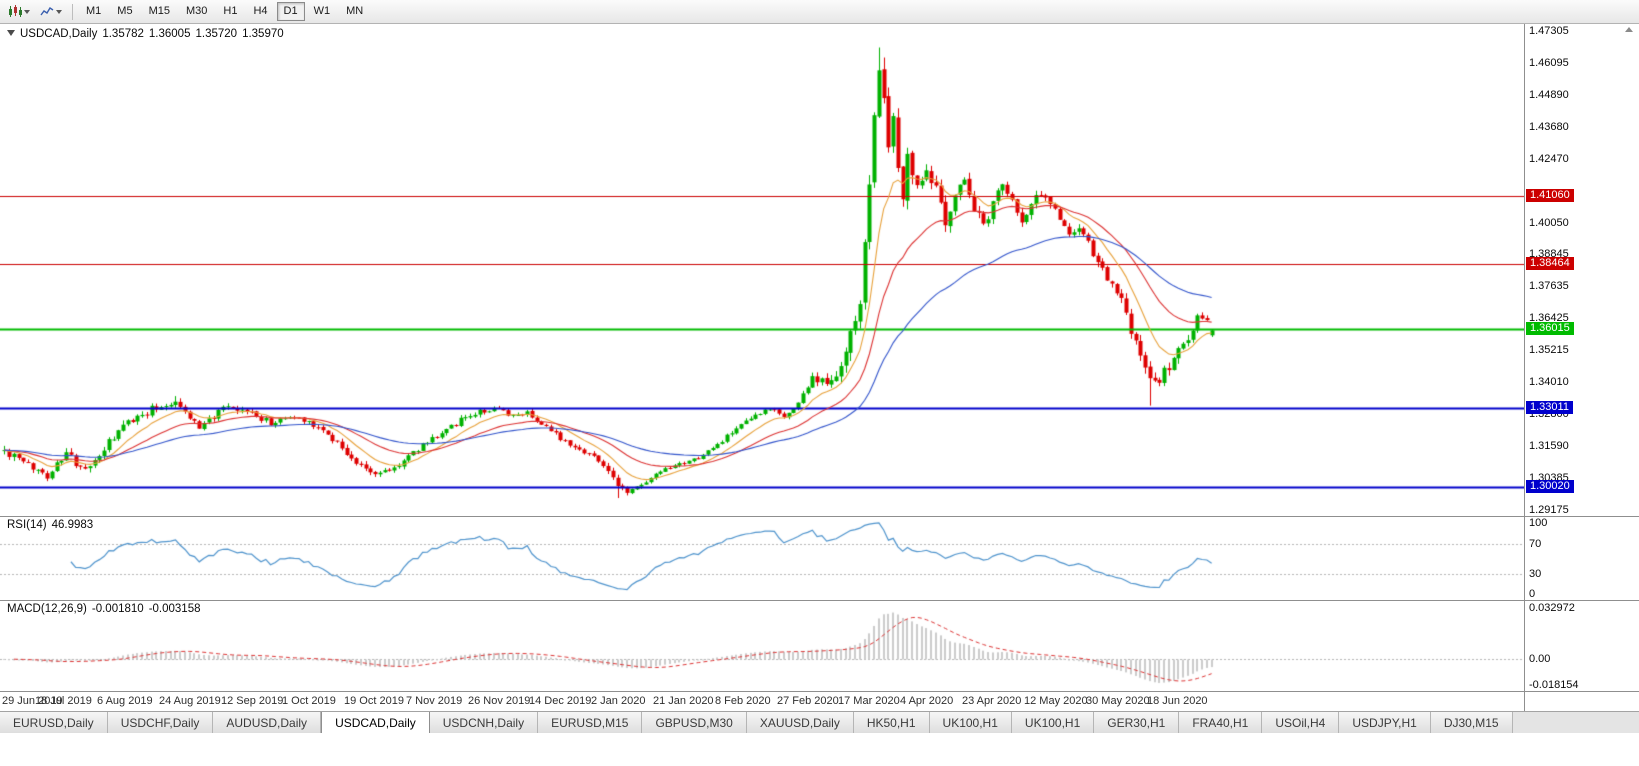 This screenshot has width=1639, height=766. I want to click on rsi-value: 46.9983, so click(72, 525).